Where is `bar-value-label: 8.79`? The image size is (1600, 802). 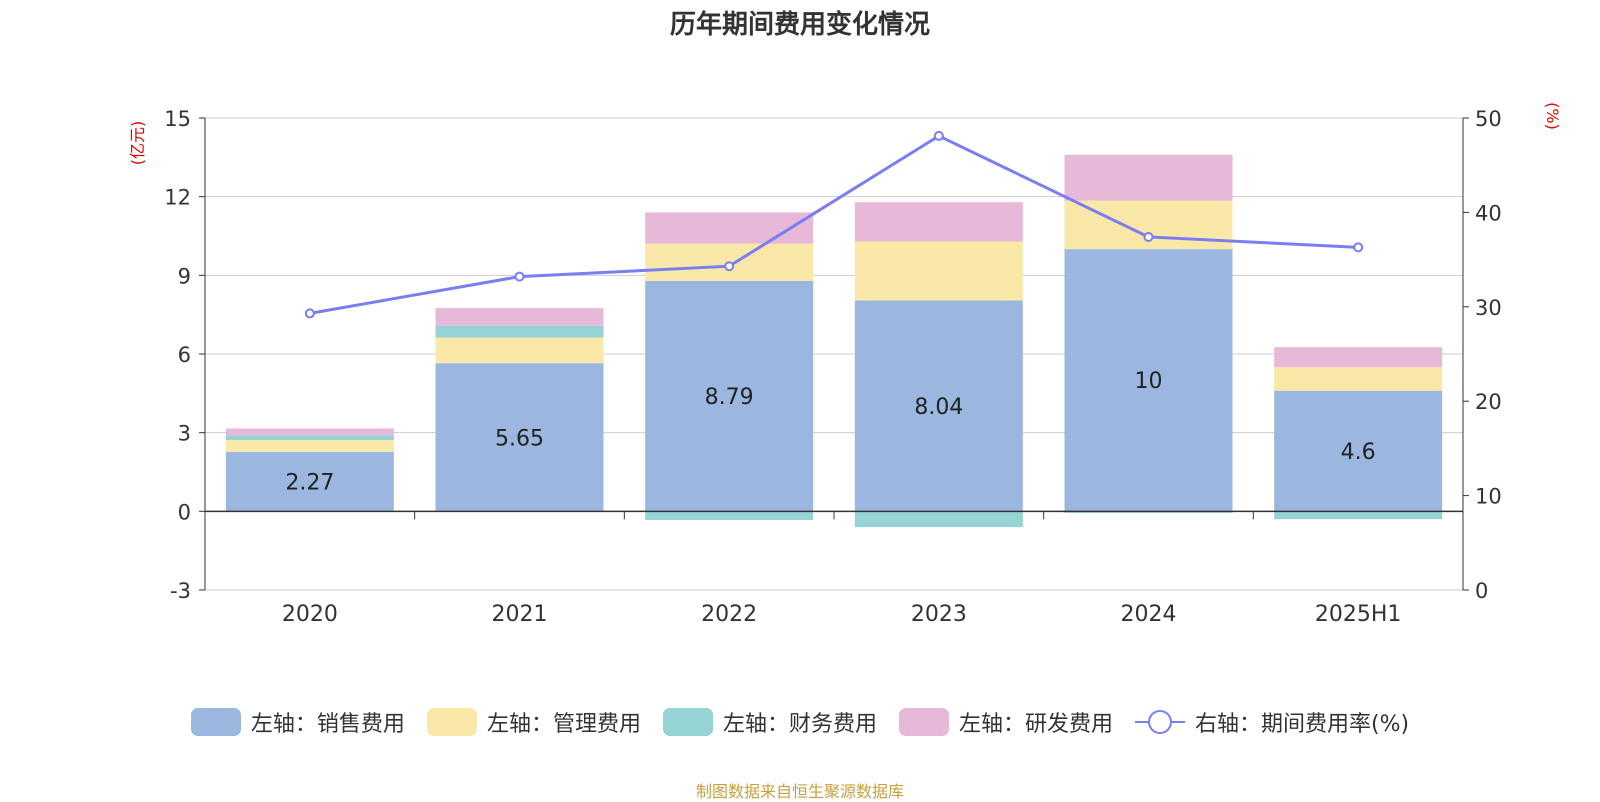
bar-value-label: 8.79 is located at coordinates (729, 397).